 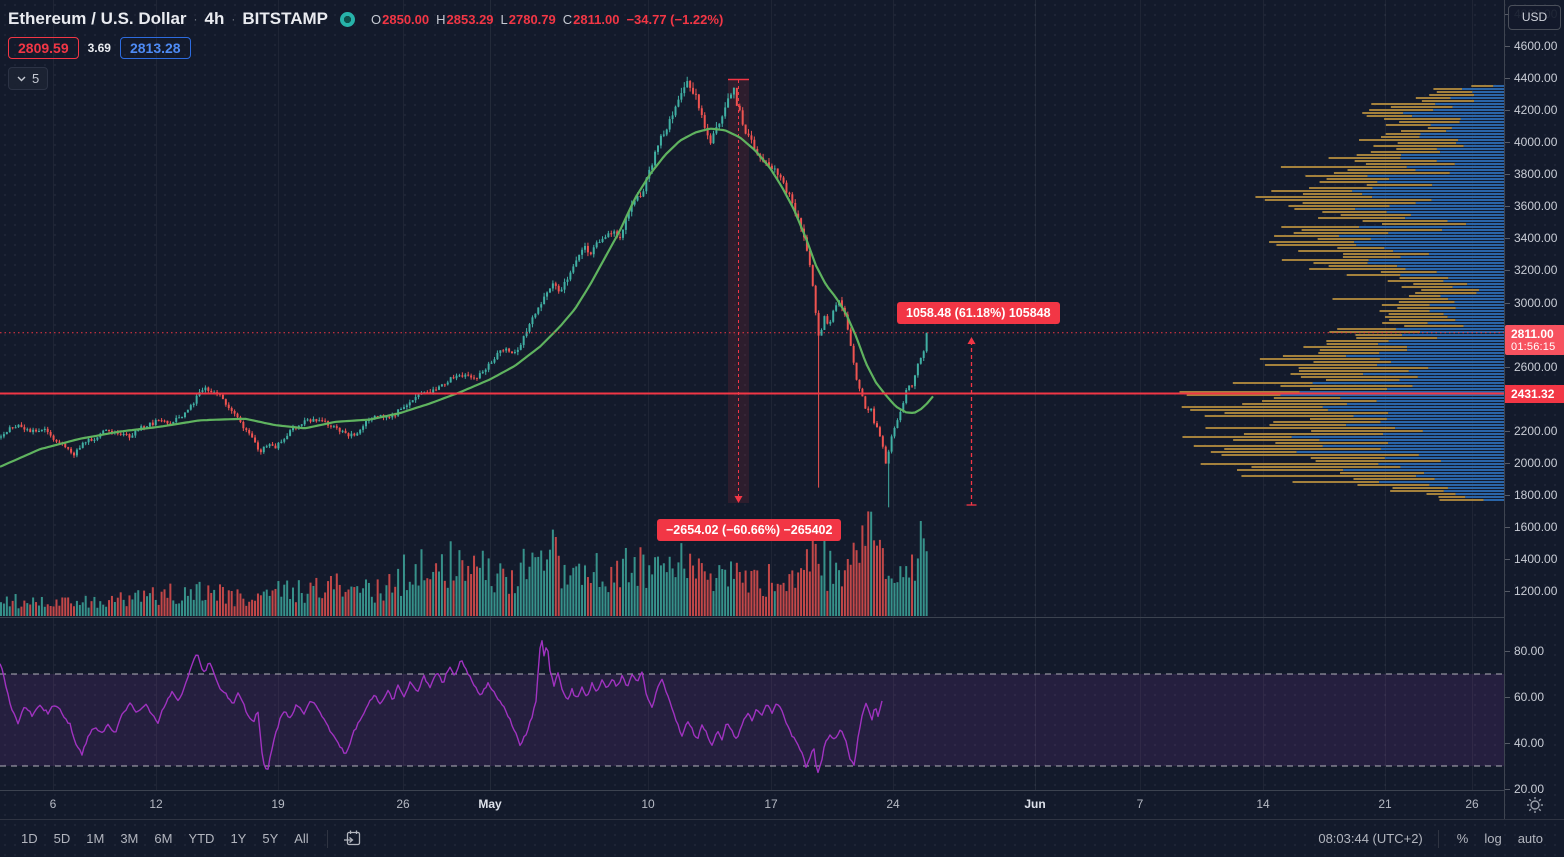 I want to click on rsi-axis-label: 40.00, so click(x=1534, y=743).